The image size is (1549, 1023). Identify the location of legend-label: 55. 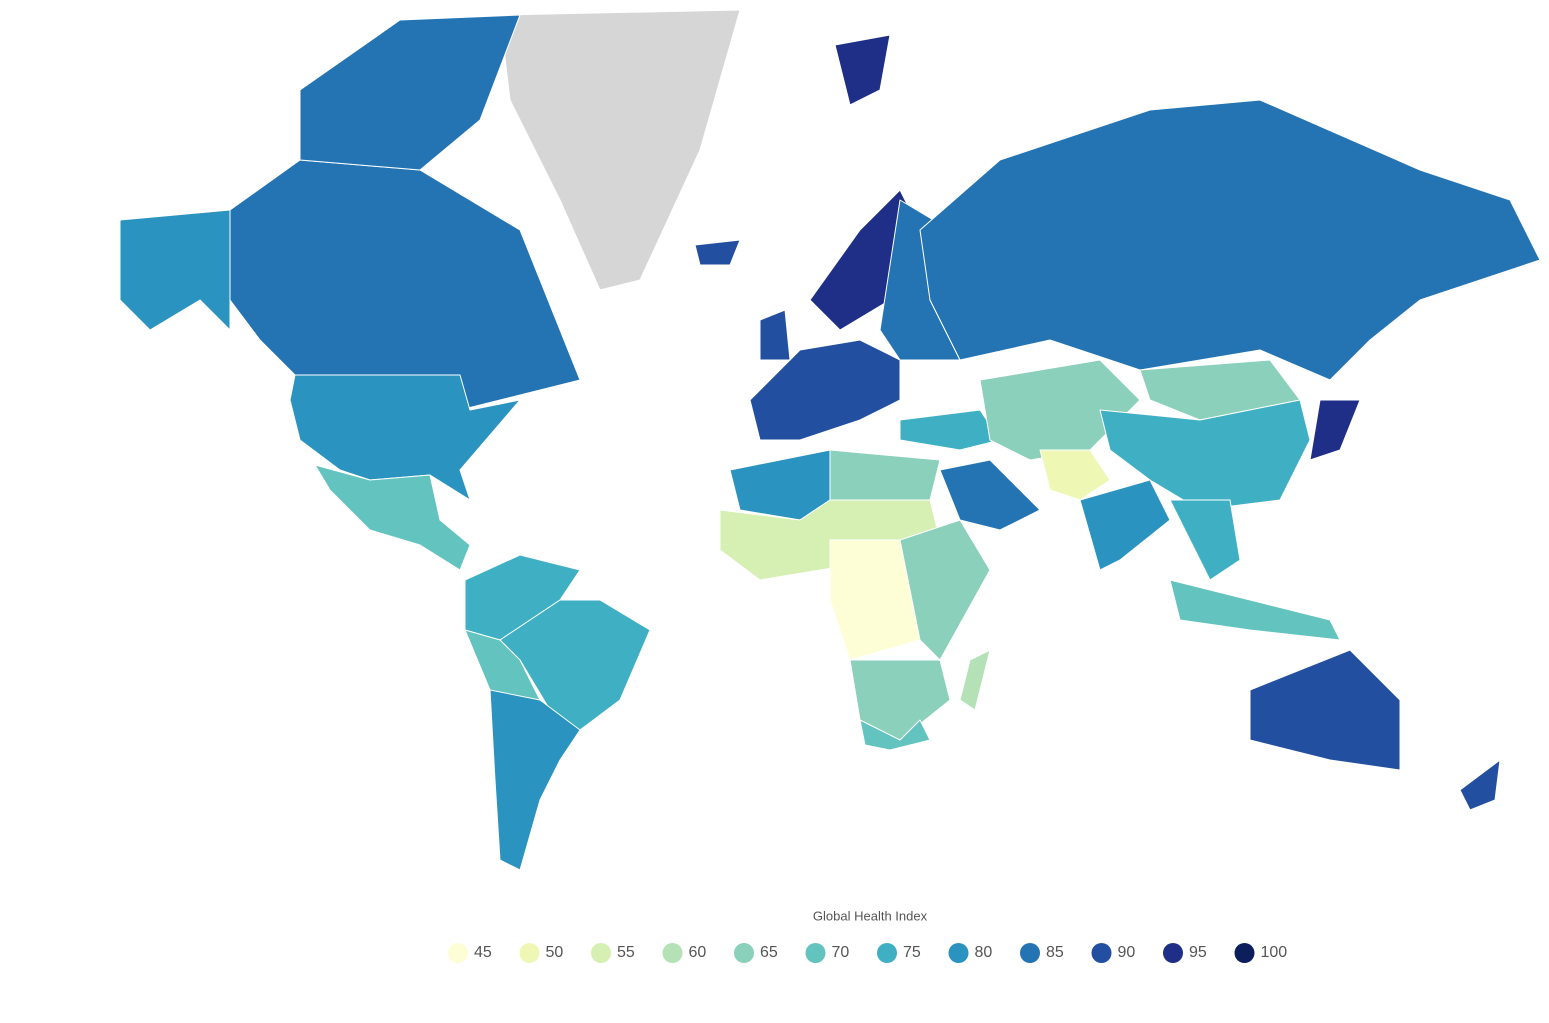
(626, 952).